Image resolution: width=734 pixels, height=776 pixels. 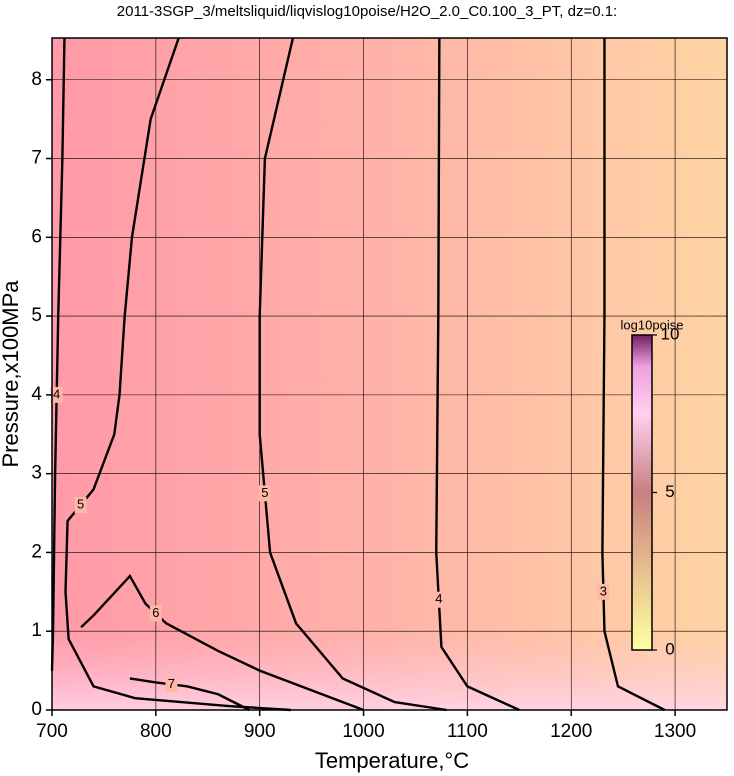 What do you see at coordinates (642, 492) in the screenshot?
I see `colorbar` at bounding box center [642, 492].